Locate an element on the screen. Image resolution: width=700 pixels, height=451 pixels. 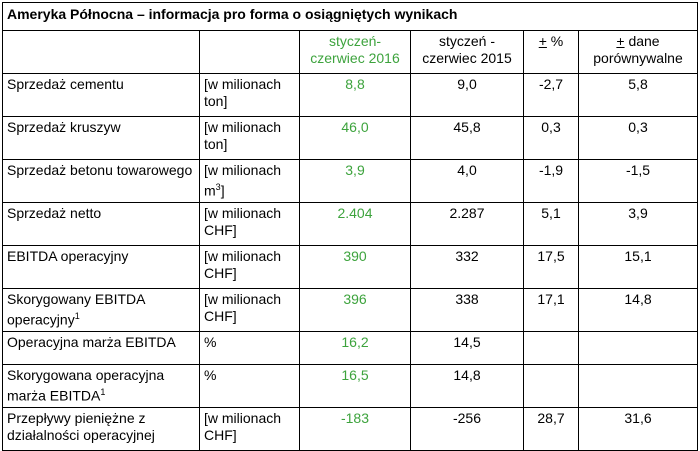
header-empty-label is located at coordinates (101, 52).